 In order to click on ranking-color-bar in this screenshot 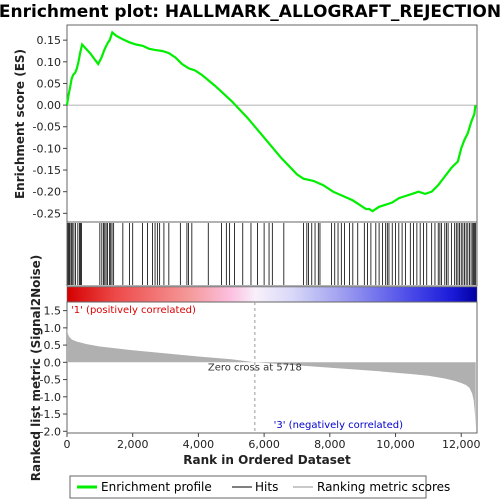, I will do `click(272, 294)`.